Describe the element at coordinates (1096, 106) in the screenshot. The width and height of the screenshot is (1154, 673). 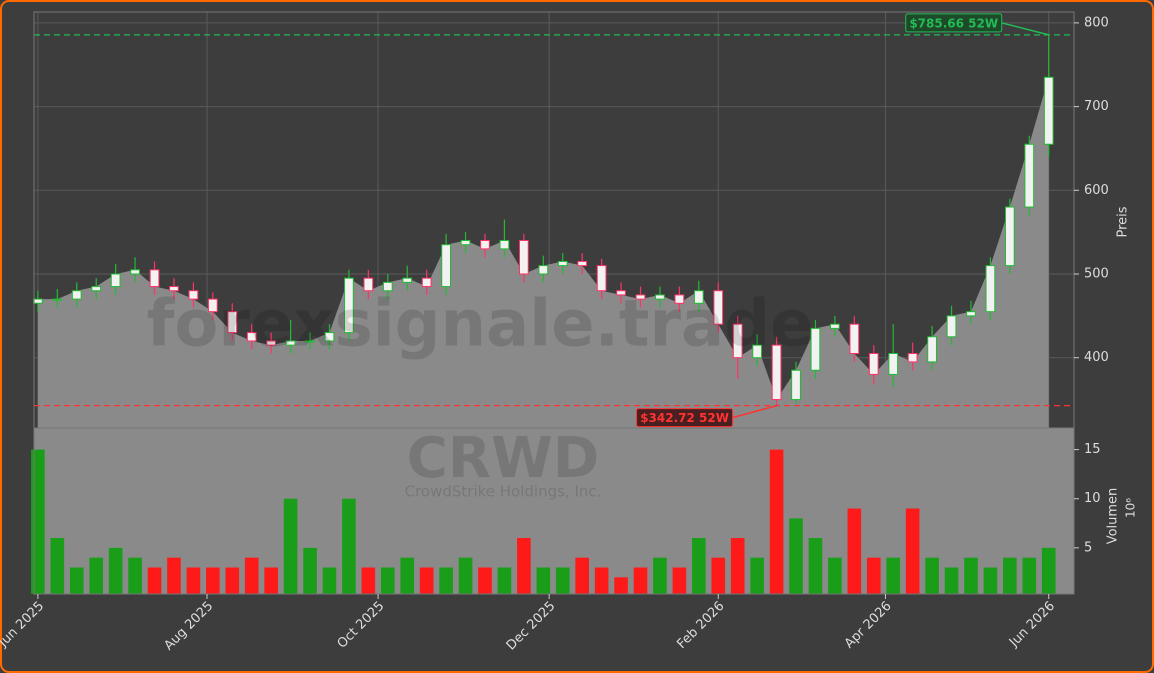
I see `y-tick-label: 700` at that location.